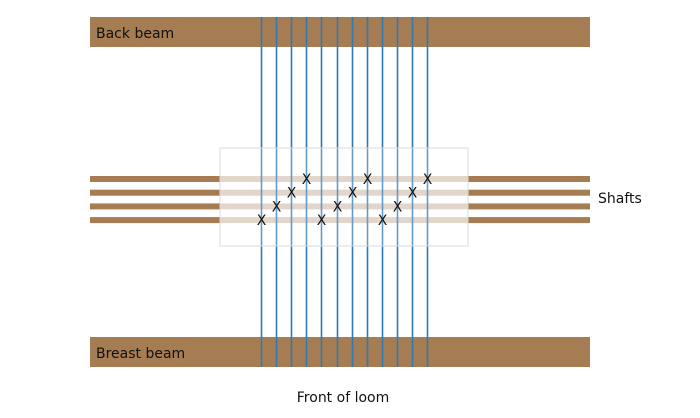 The height and width of the screenshot is (418, 700). Describe the element at coordinates (340, 32) in the screenshot. I see `back-beam` at that location.